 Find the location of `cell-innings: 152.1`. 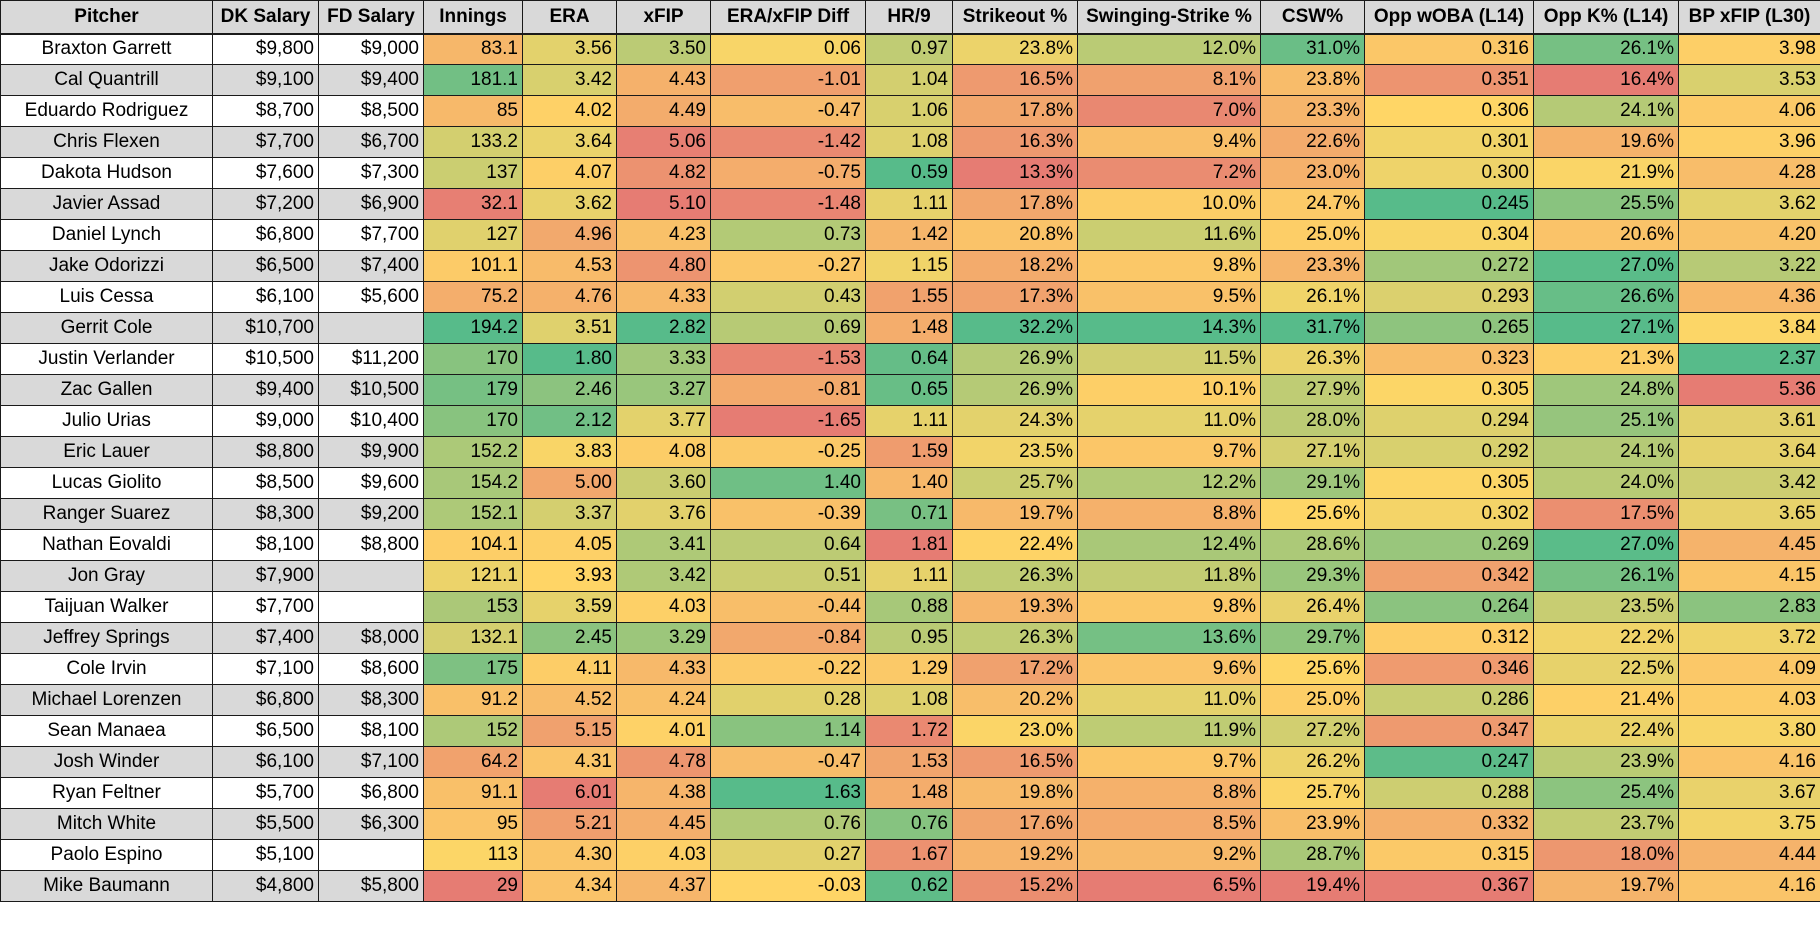

cell-innings: 152.1 is located at coordinates (473, 514).